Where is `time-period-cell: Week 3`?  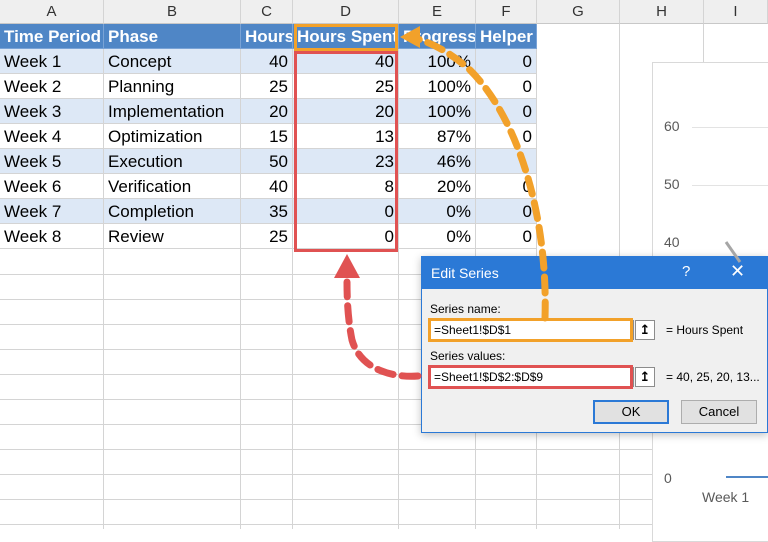
time-period-cell: Week 3 is located at coordinates (52, 111).